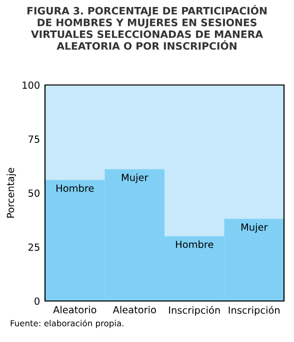 This screenshot has width=294, height=342. I want to click on y-axis-title: Porcentaje, so click(11, 193).